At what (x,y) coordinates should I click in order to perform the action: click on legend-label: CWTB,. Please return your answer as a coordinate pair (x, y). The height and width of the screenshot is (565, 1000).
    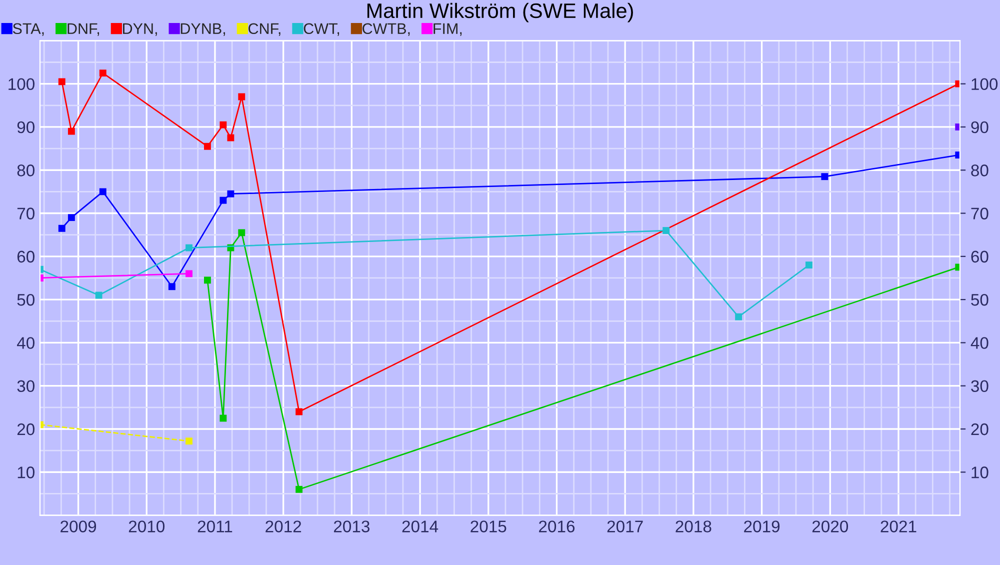
    Looking at the image, I should click on (386, 29).